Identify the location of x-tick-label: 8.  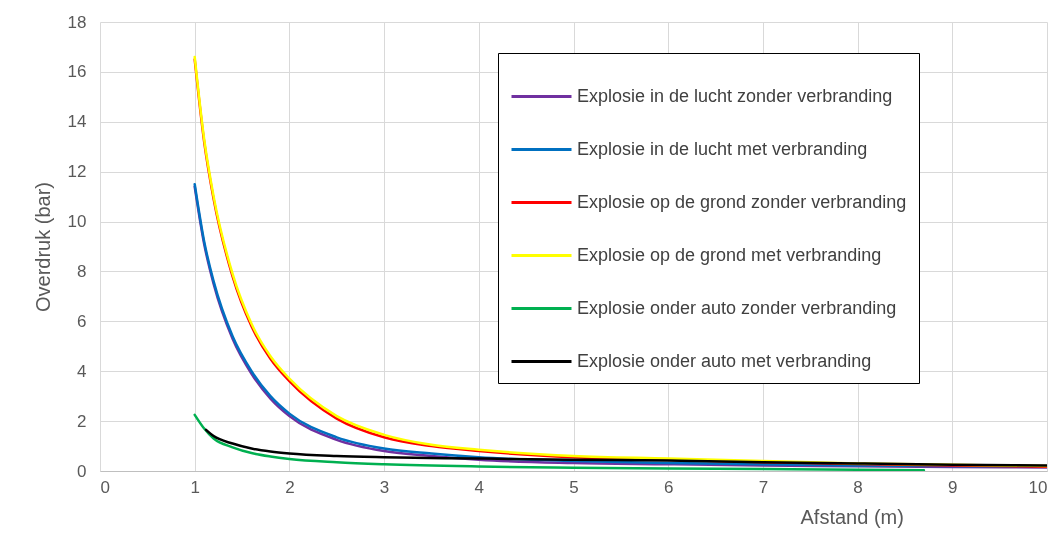
(858, 487).